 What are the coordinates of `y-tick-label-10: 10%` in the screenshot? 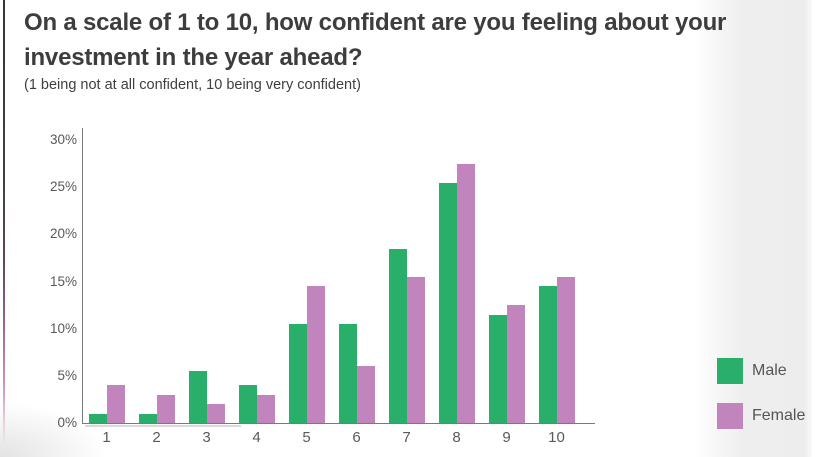 It's located at (63, 328).